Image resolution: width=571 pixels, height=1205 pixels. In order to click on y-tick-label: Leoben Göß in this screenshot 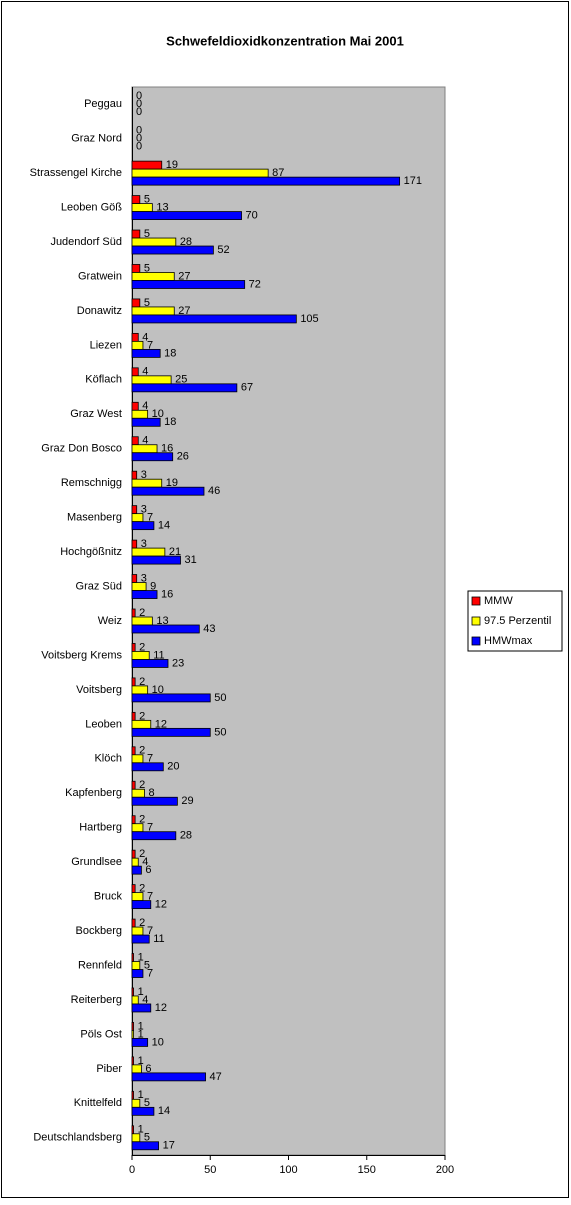, I will do `click(91, 207)`.